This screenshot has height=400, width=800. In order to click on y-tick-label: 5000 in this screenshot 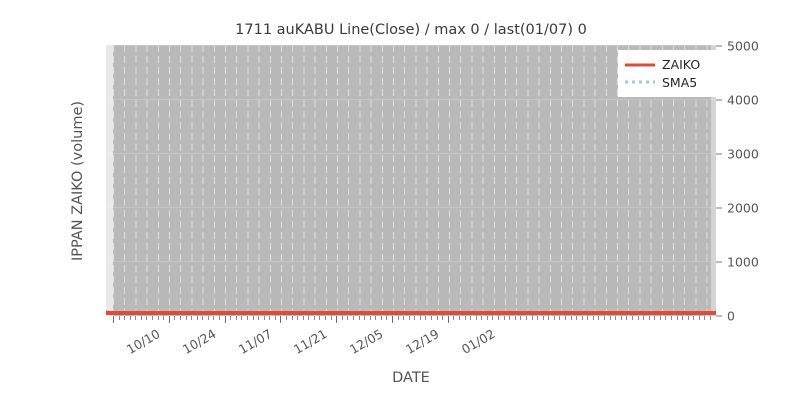, I will do `click(743, 46)`.